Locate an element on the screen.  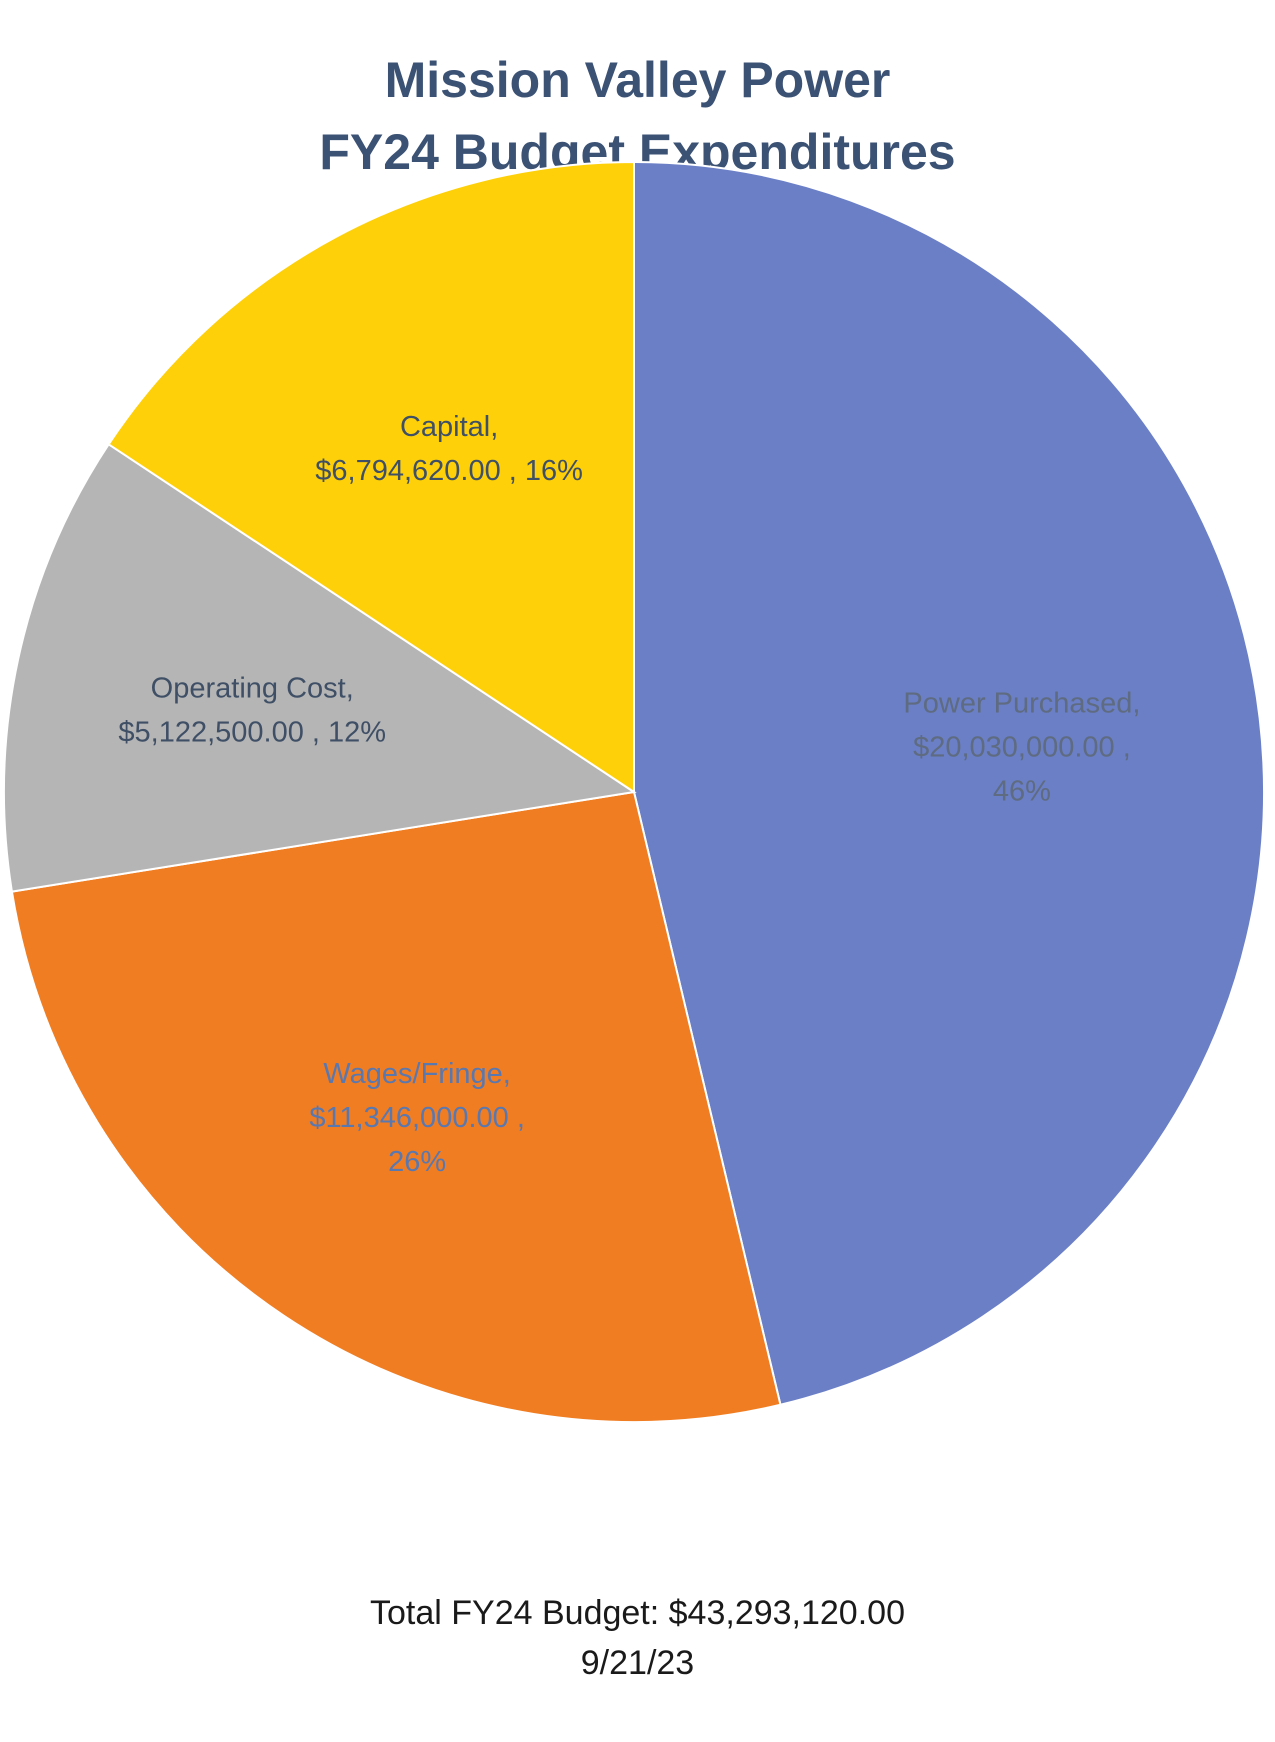
slice-label-line: $6,794,620.00 , 16% is located at coordinates (449, 471).